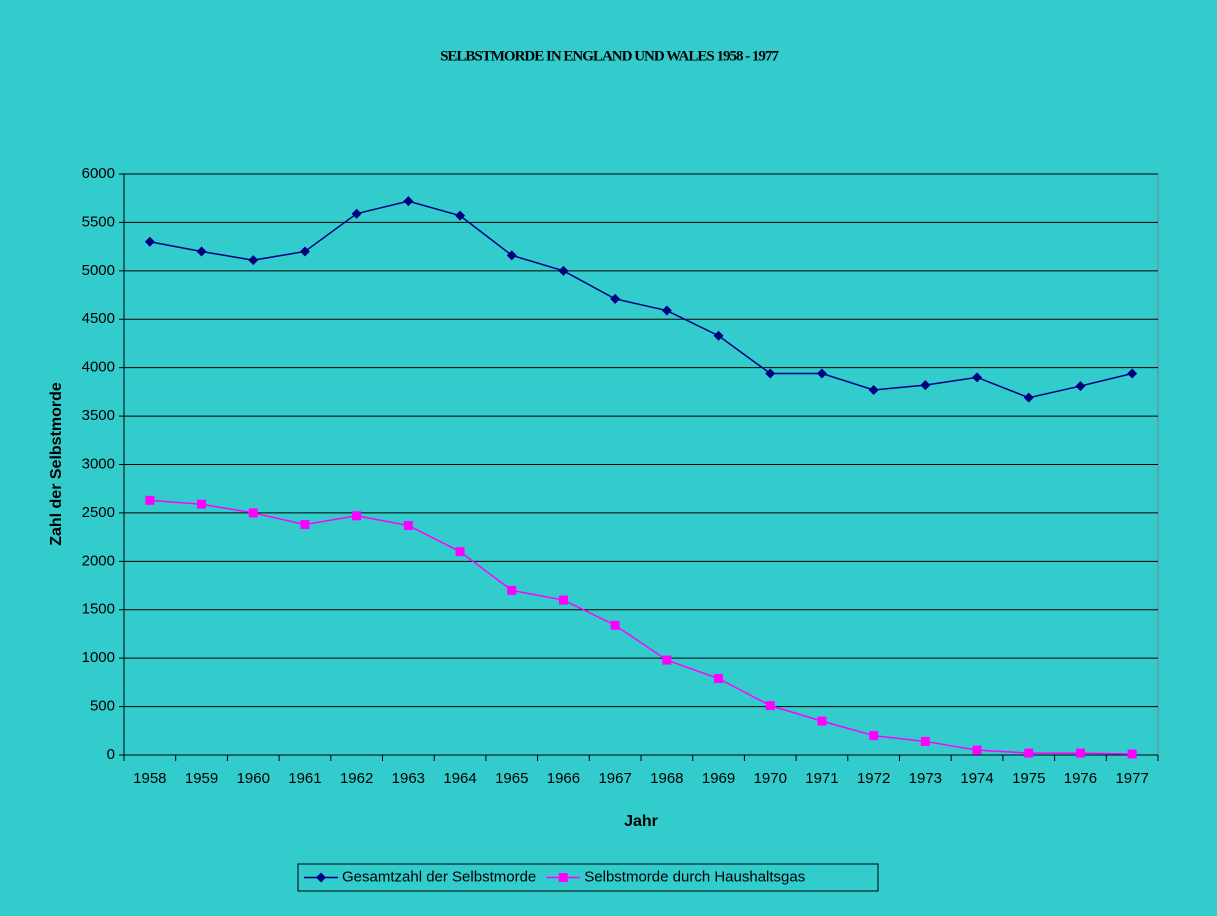 The width and height of the screenshot is (1217, 916). Describe the element at coordinates (694, 876) in the screenshot. I see `legend-label: Selbstmorde durch Haushaltsgas` at that location.